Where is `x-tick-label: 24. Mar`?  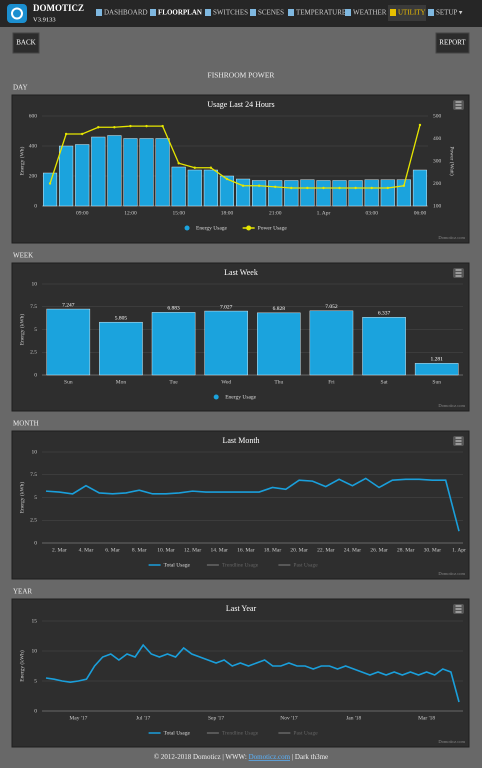
x-tick-label: 24. Mar is located at coordinates (353, 550).